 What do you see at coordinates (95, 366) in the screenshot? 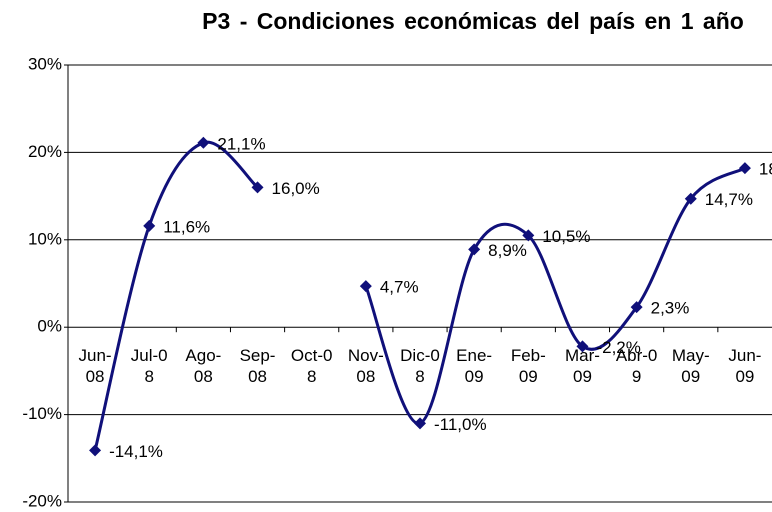
I see `x-tick-label: Jun-08` at bounding box center [95, 366].